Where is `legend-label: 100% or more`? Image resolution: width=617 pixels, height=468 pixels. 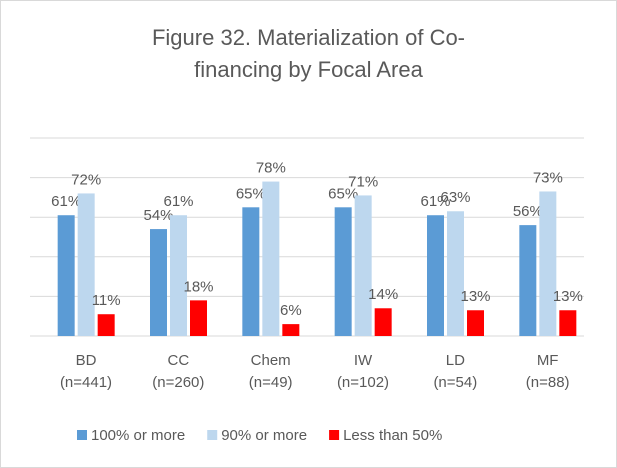
legend-label: 100% or more is located at coordinates (138, 435).